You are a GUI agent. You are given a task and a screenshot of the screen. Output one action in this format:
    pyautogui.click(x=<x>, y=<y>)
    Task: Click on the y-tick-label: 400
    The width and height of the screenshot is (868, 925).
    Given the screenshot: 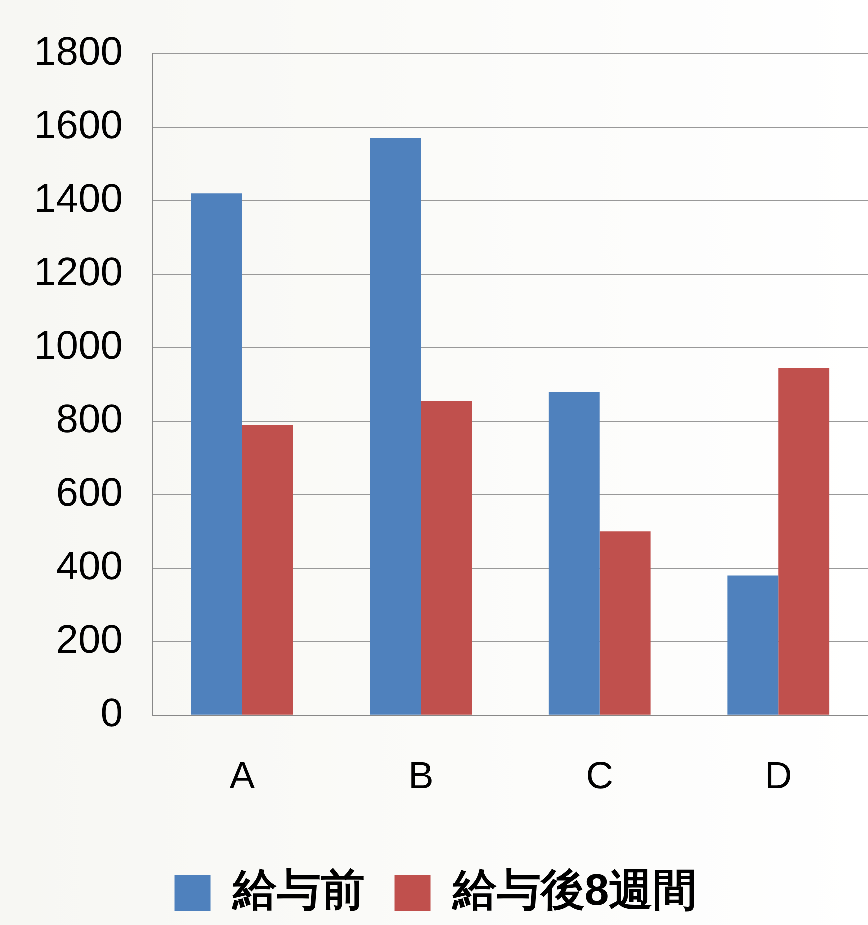 What is the action you would take?
    pyautogui.click(x=89, y=566)
    